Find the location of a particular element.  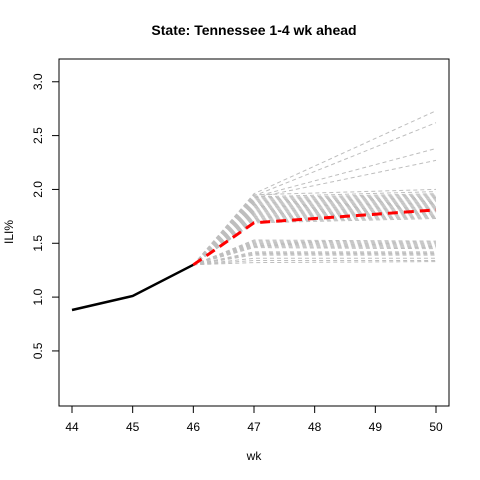

y-tick-label: 3.0 is located at coordinates (38, 81).